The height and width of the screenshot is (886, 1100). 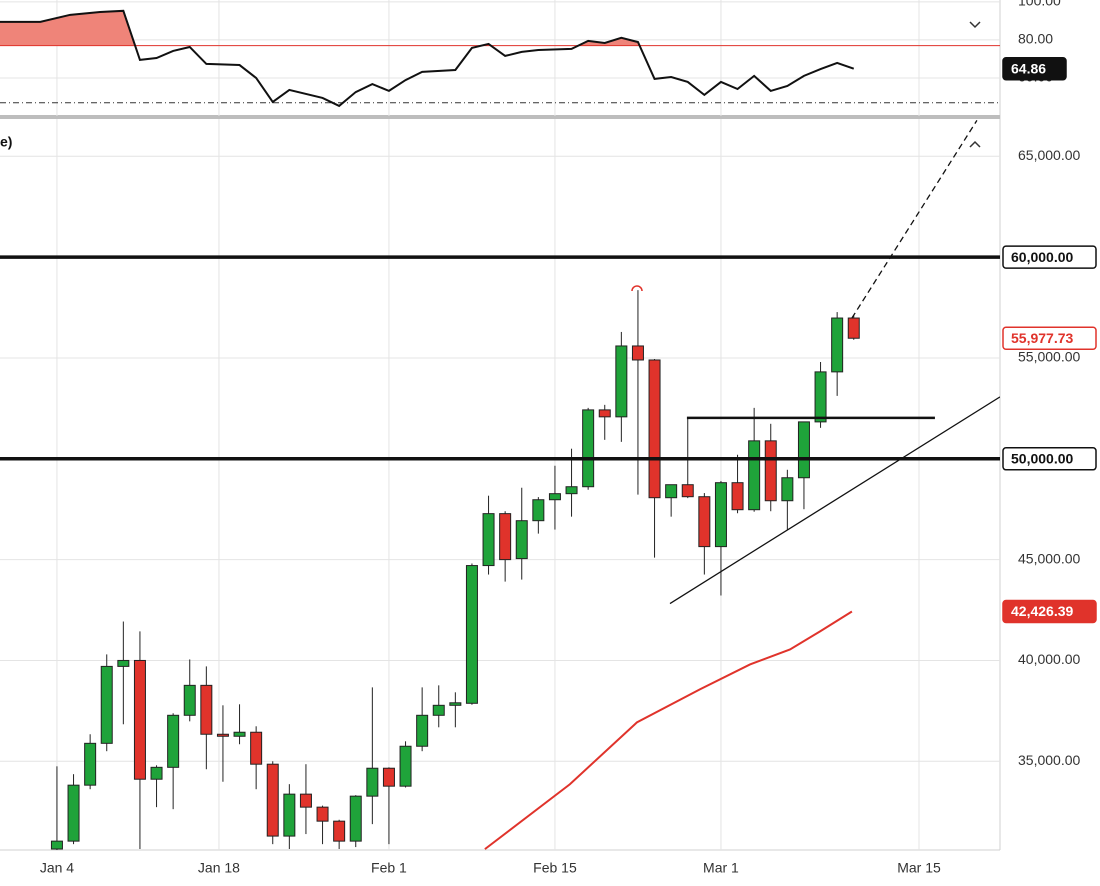 What do you see at coordinates (500, 117) in the screenshot?
I see `panel-separator` at bounding box center [500, 117].